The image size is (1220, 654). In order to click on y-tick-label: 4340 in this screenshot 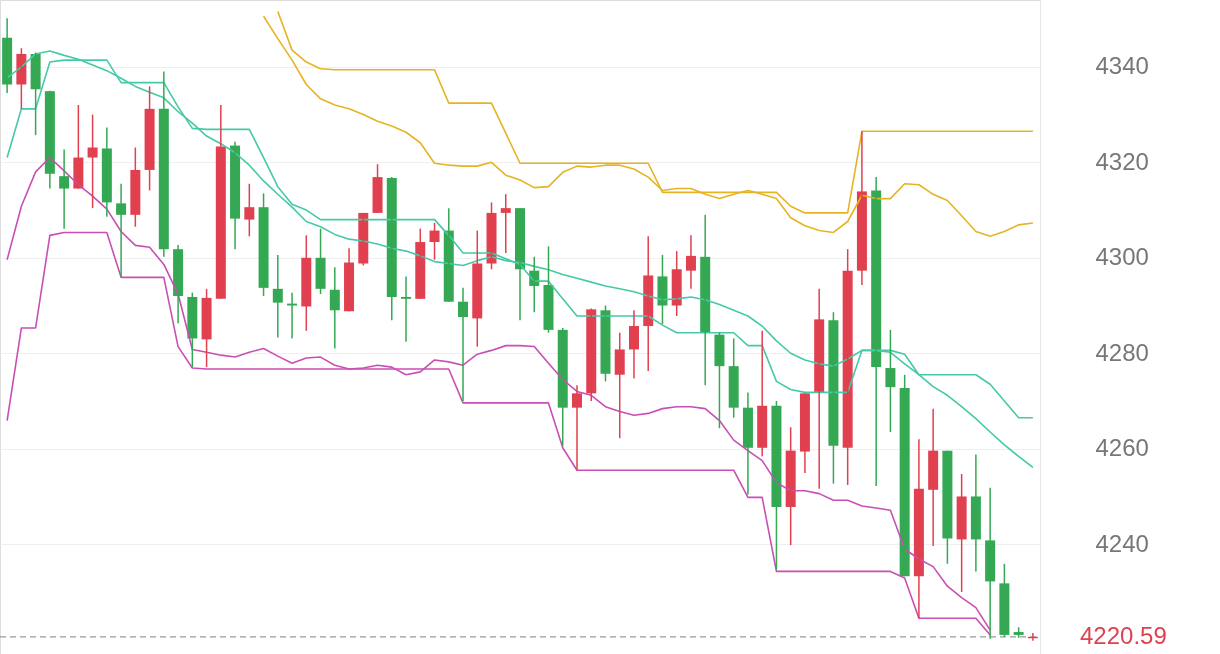, I will do `click(1122, 66)`.